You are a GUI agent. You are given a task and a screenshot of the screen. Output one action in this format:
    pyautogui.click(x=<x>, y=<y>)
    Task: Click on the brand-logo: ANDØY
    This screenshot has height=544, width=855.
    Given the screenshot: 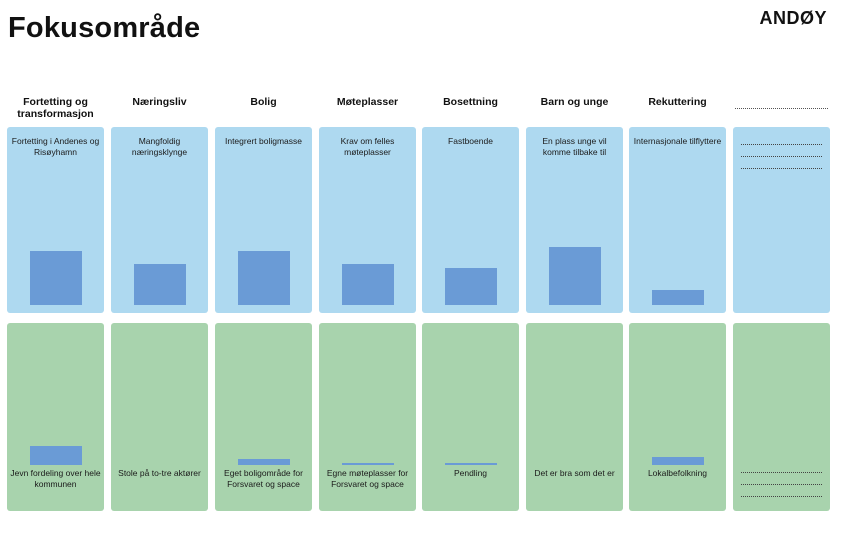 What is the action you would take?
    pyautogui.click(x=793, y=18)
    